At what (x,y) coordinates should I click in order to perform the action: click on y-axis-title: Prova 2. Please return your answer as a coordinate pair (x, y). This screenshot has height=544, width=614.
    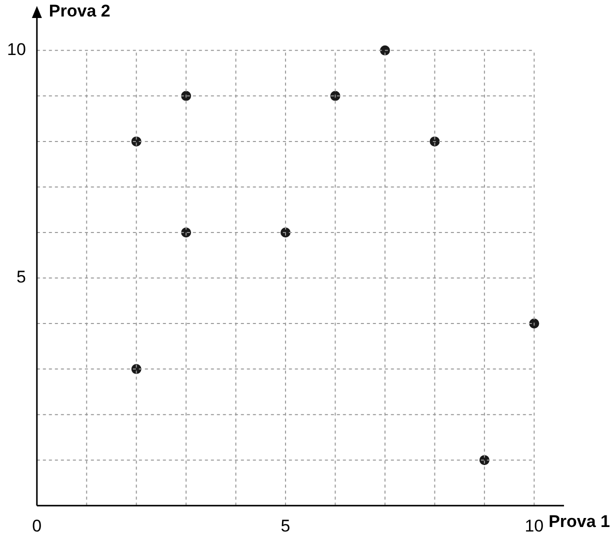
    Looking at the image, I should click on (79, 11).